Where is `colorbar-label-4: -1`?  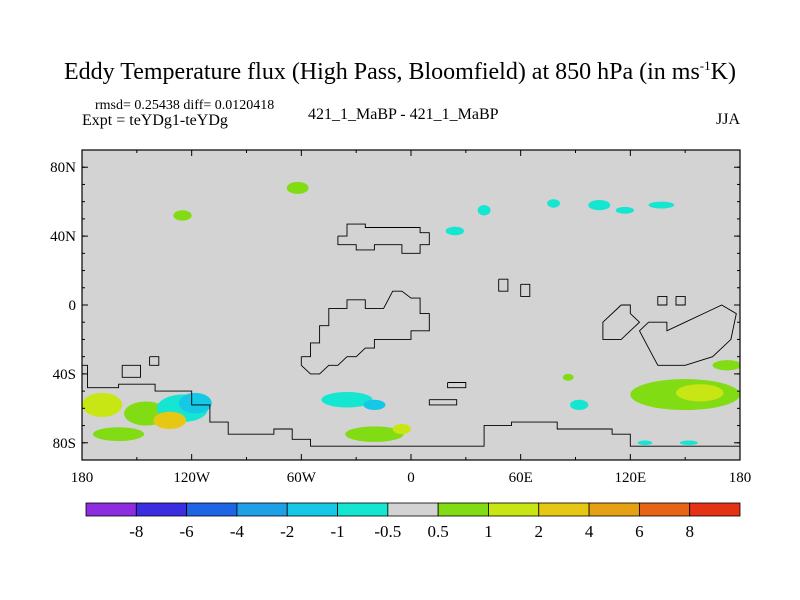
colorbar-label-4: -1 is located at coordinates (337, 531).